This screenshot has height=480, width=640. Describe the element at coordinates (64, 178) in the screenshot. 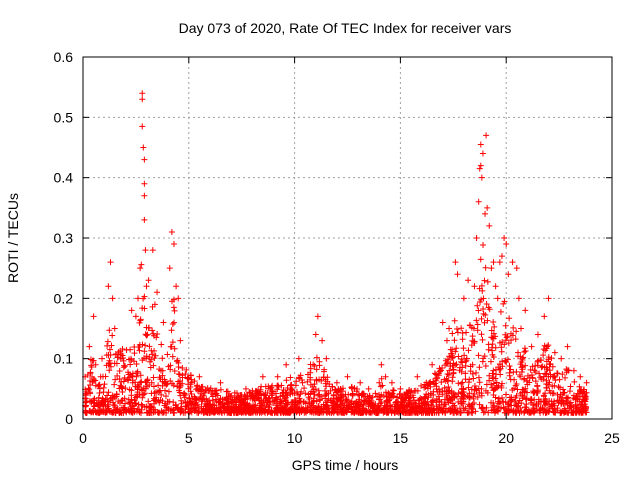

I see `y-tick-label: 0.4` at that location.